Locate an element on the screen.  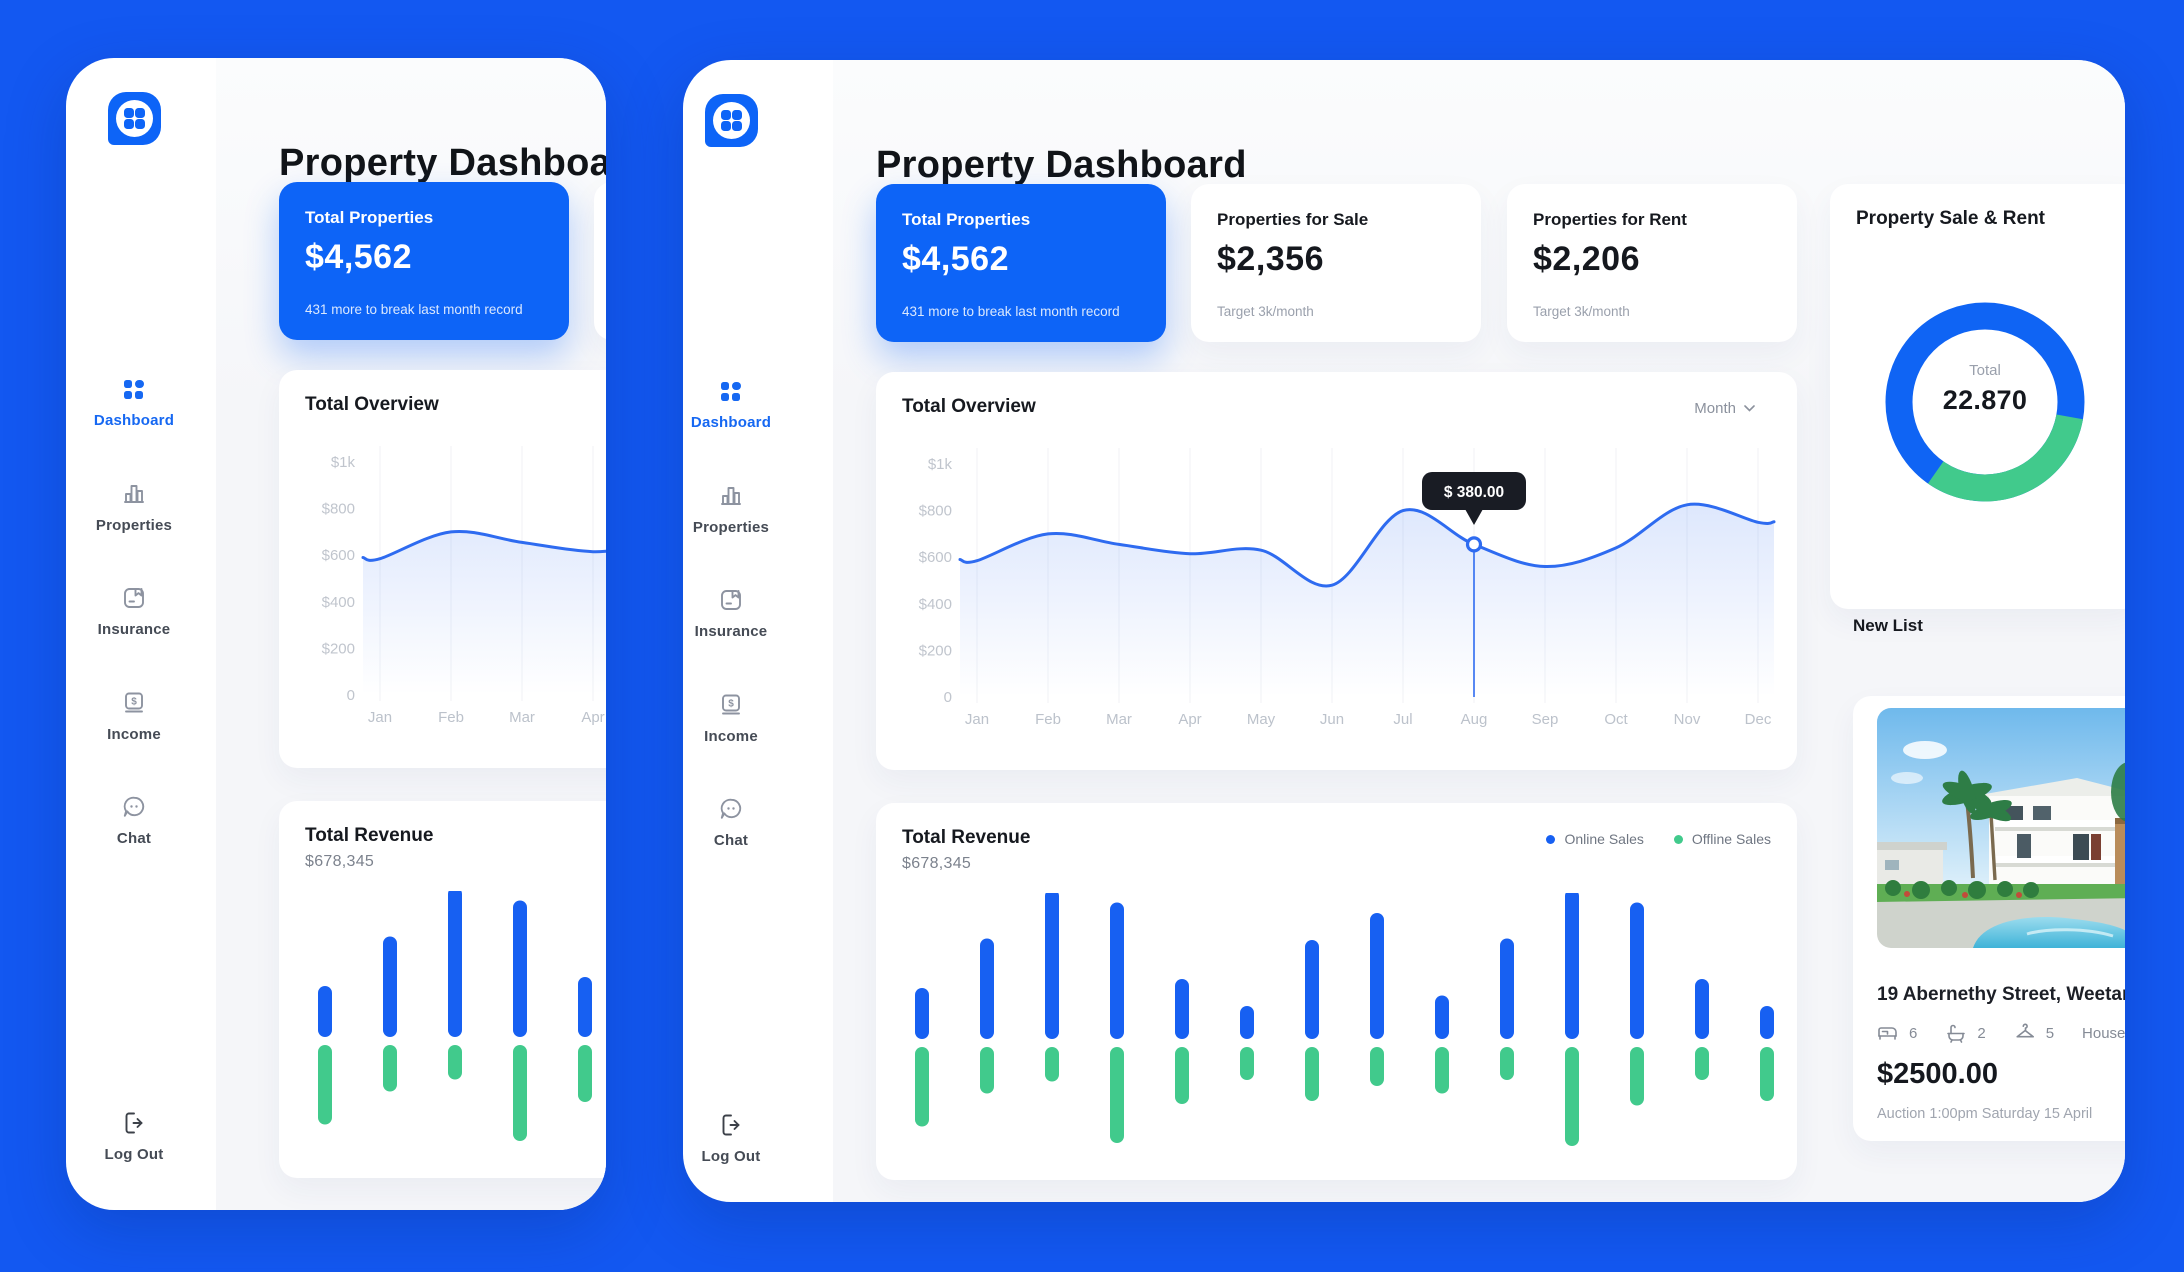
page-title: Property Dashboard is located at coordinates (1061, 165).